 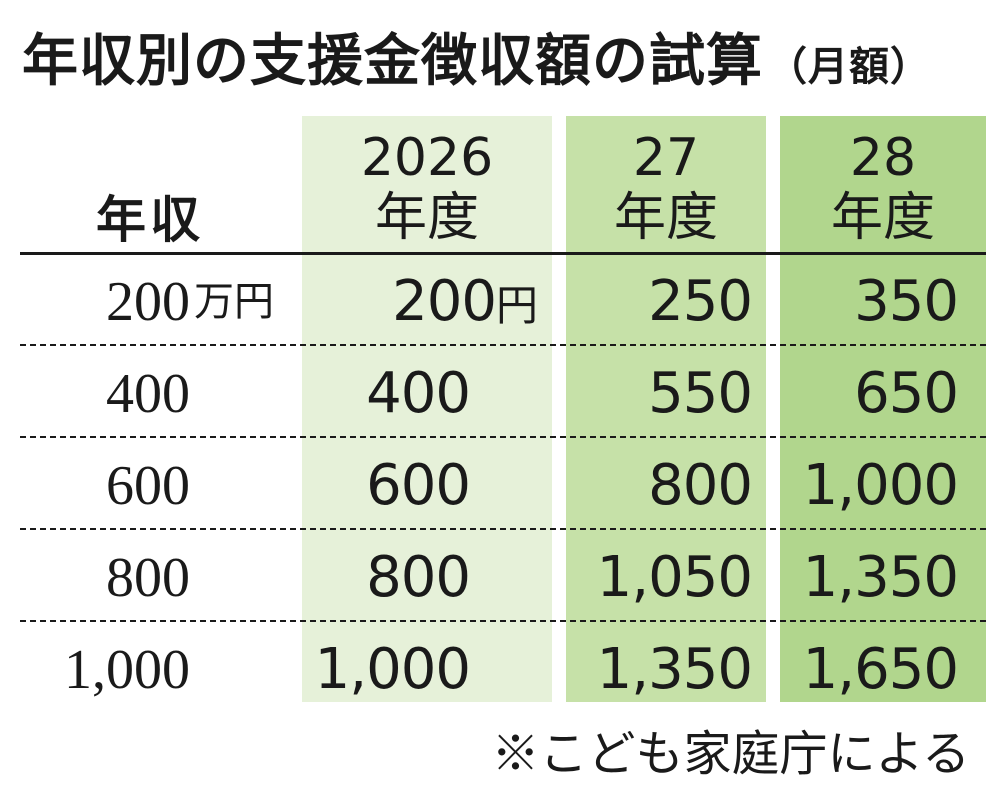 I want to click on table-cell: 650, so click(x=906, y=393).